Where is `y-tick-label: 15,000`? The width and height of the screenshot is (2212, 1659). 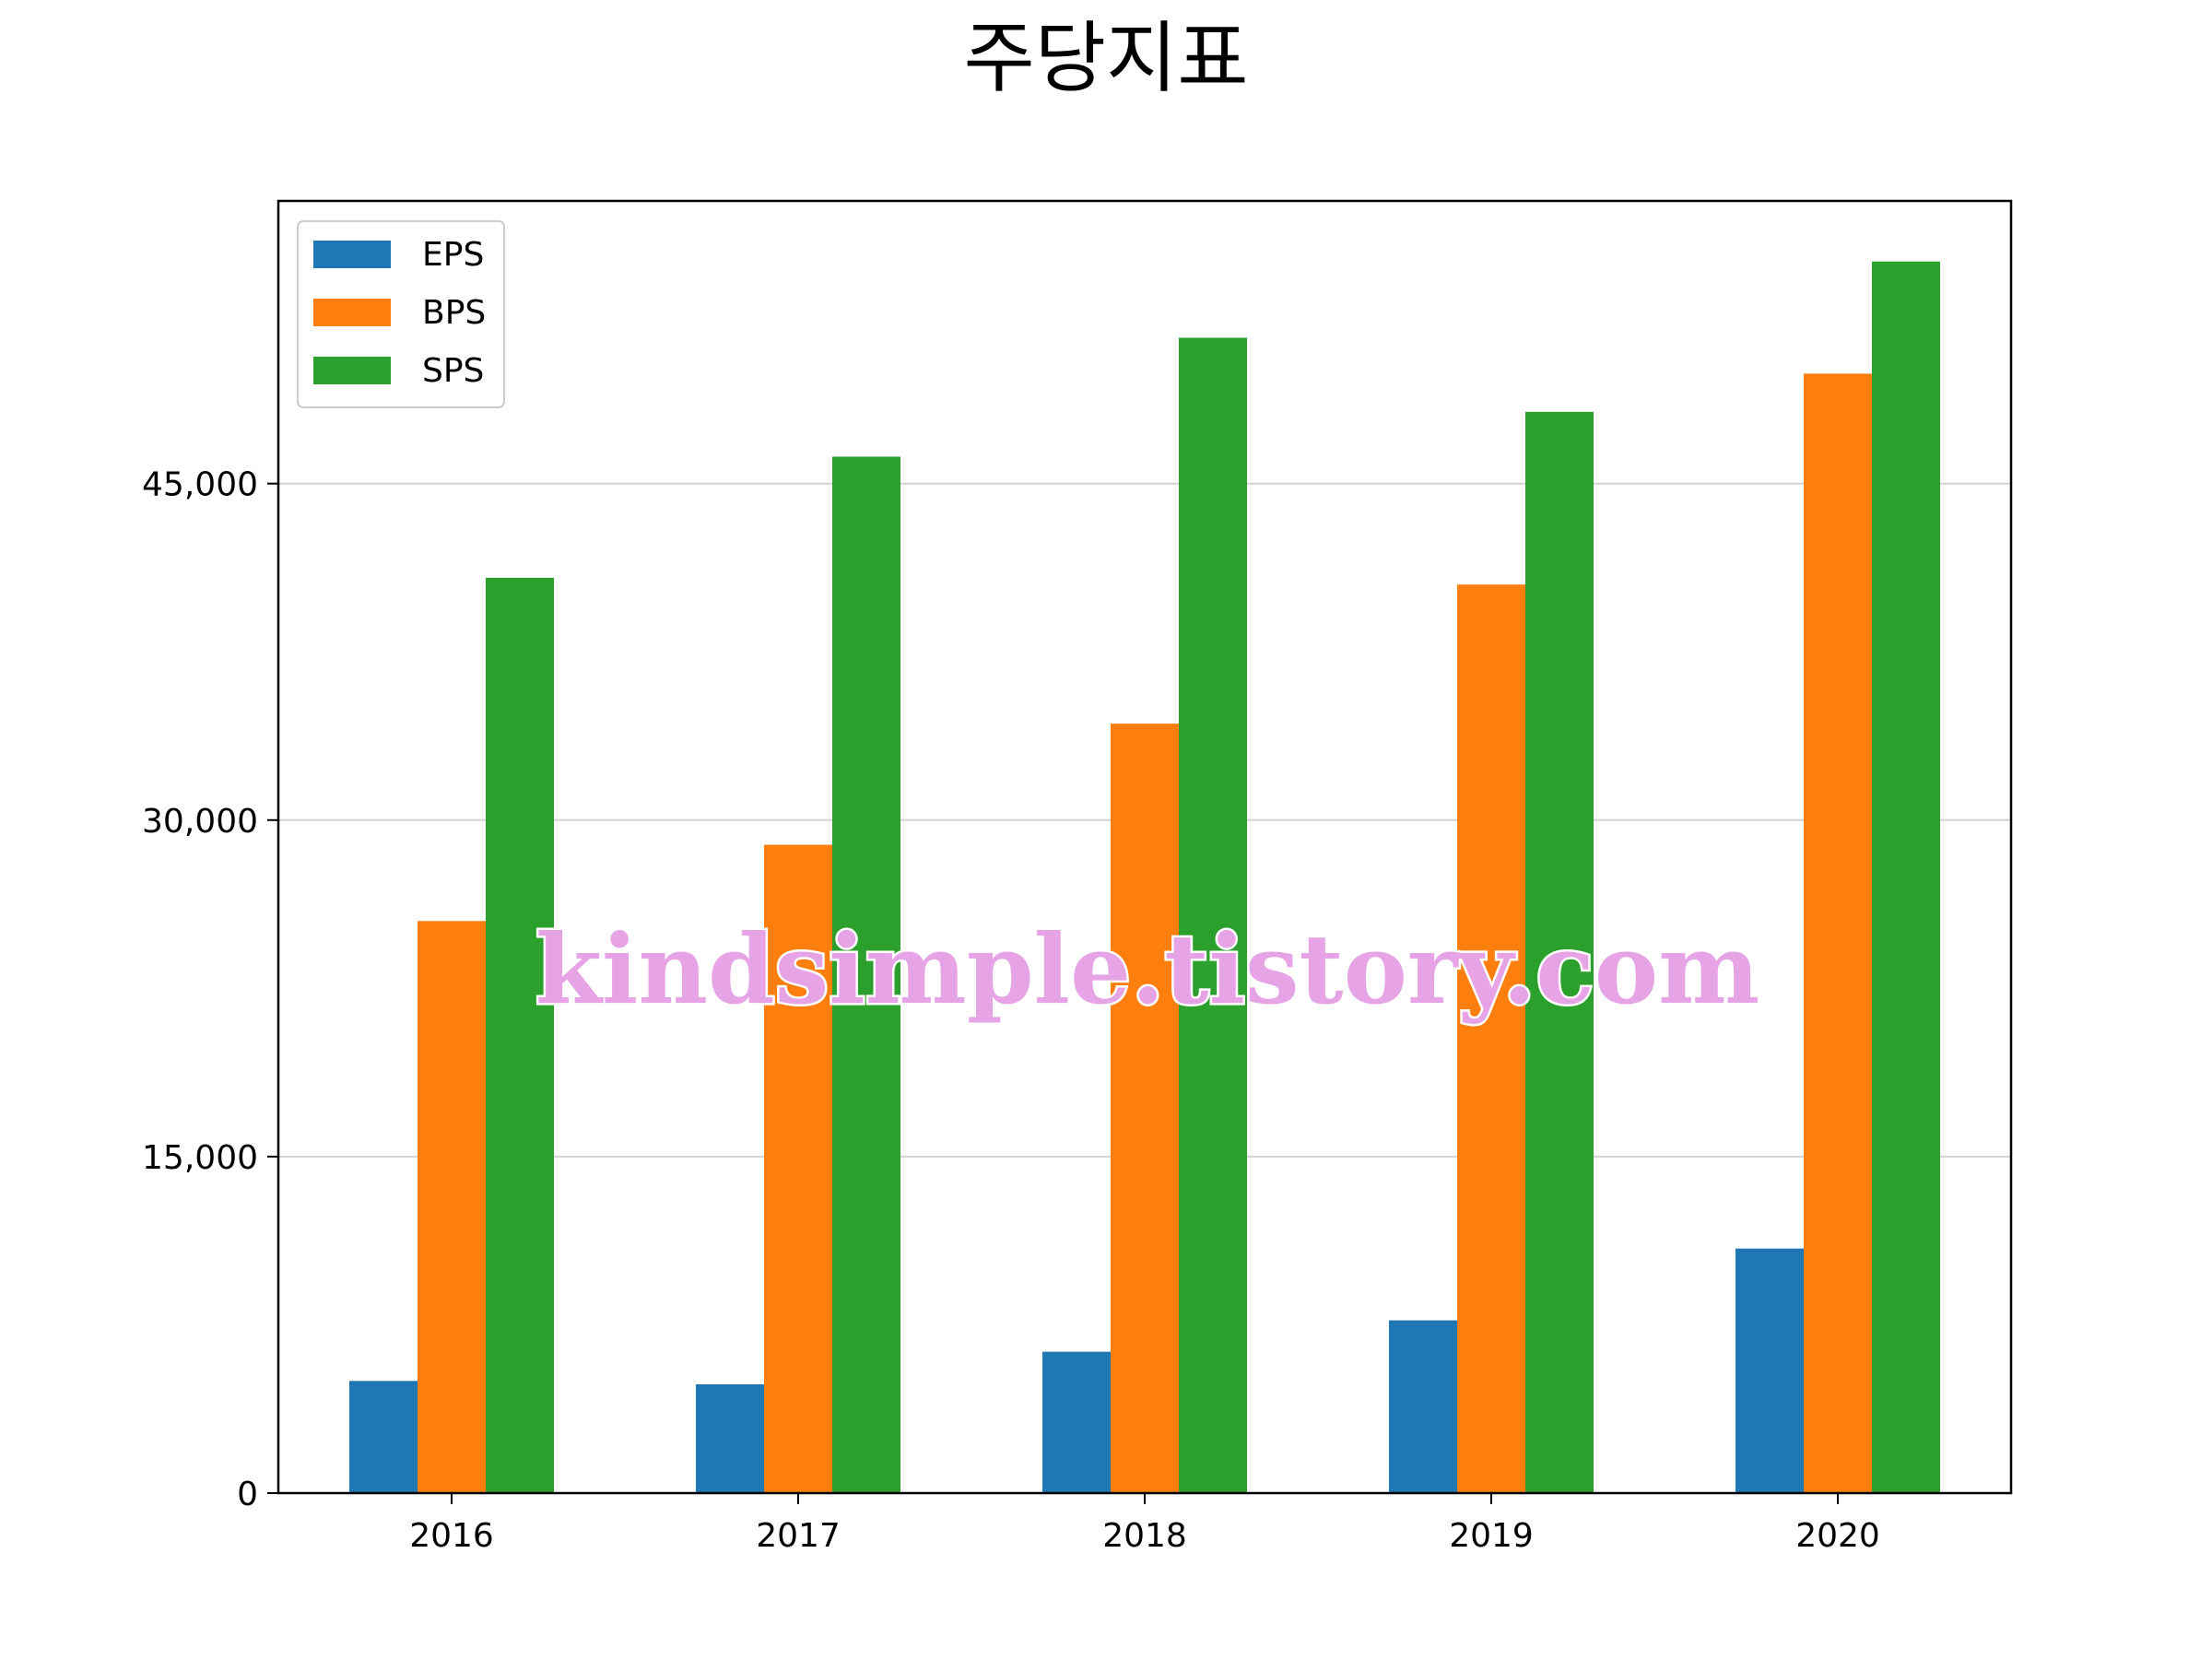 y-tick-label: 15,000 is located at coordinates (200, 1158).